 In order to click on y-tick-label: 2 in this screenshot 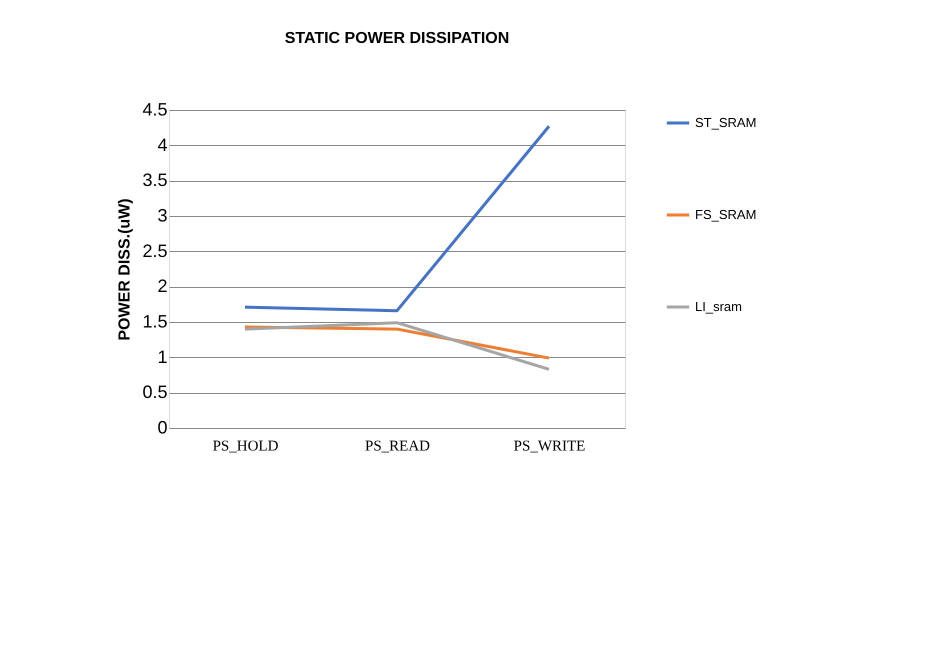, I will do `click(162, 286)`.